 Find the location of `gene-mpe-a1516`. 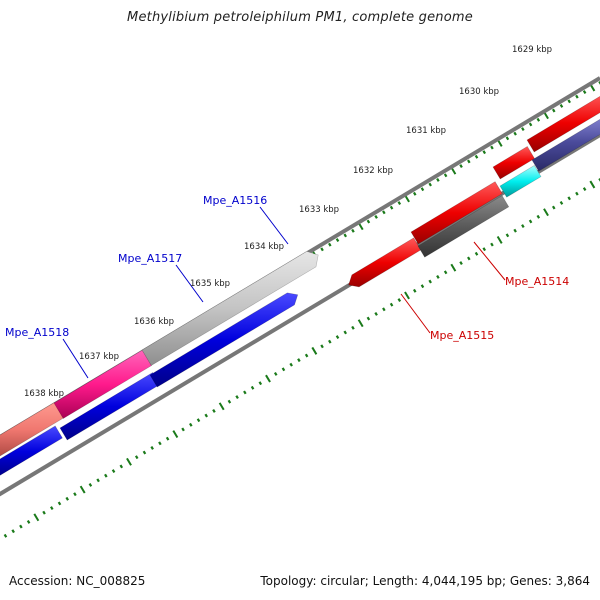

gene-mpe-a1516 is located at coordinates (224, 340).